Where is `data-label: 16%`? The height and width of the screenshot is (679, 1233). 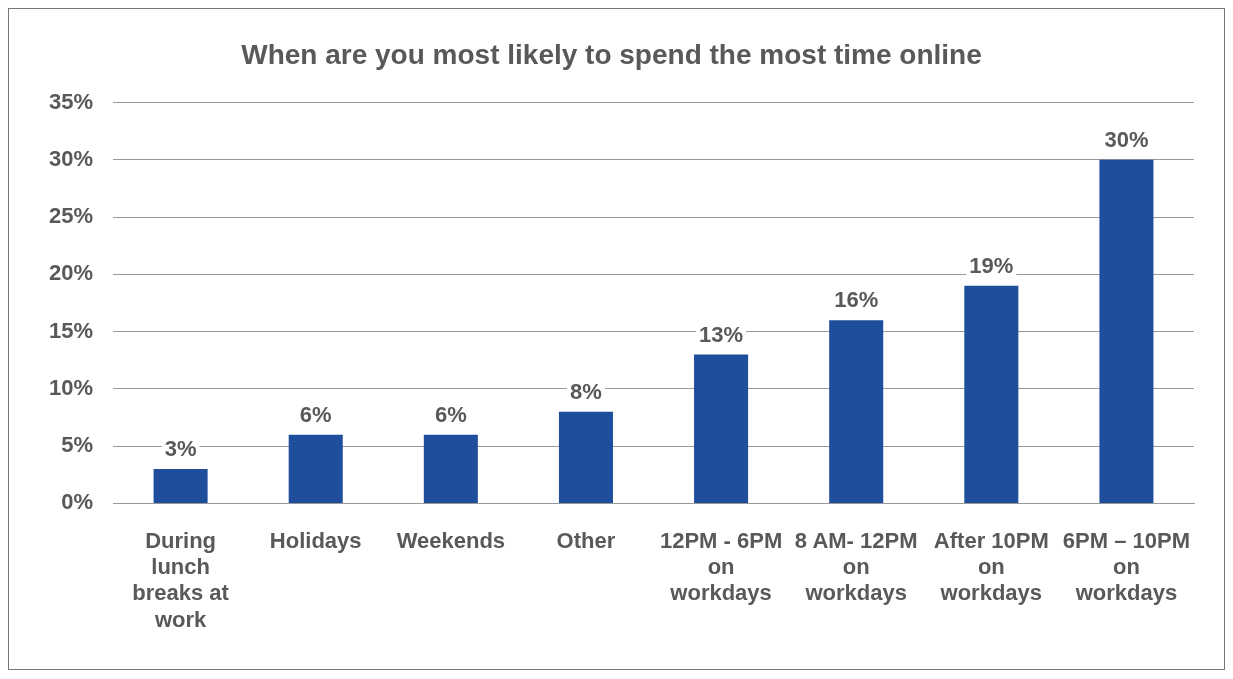 data-label: 16% is located at coordinates (856, 300).